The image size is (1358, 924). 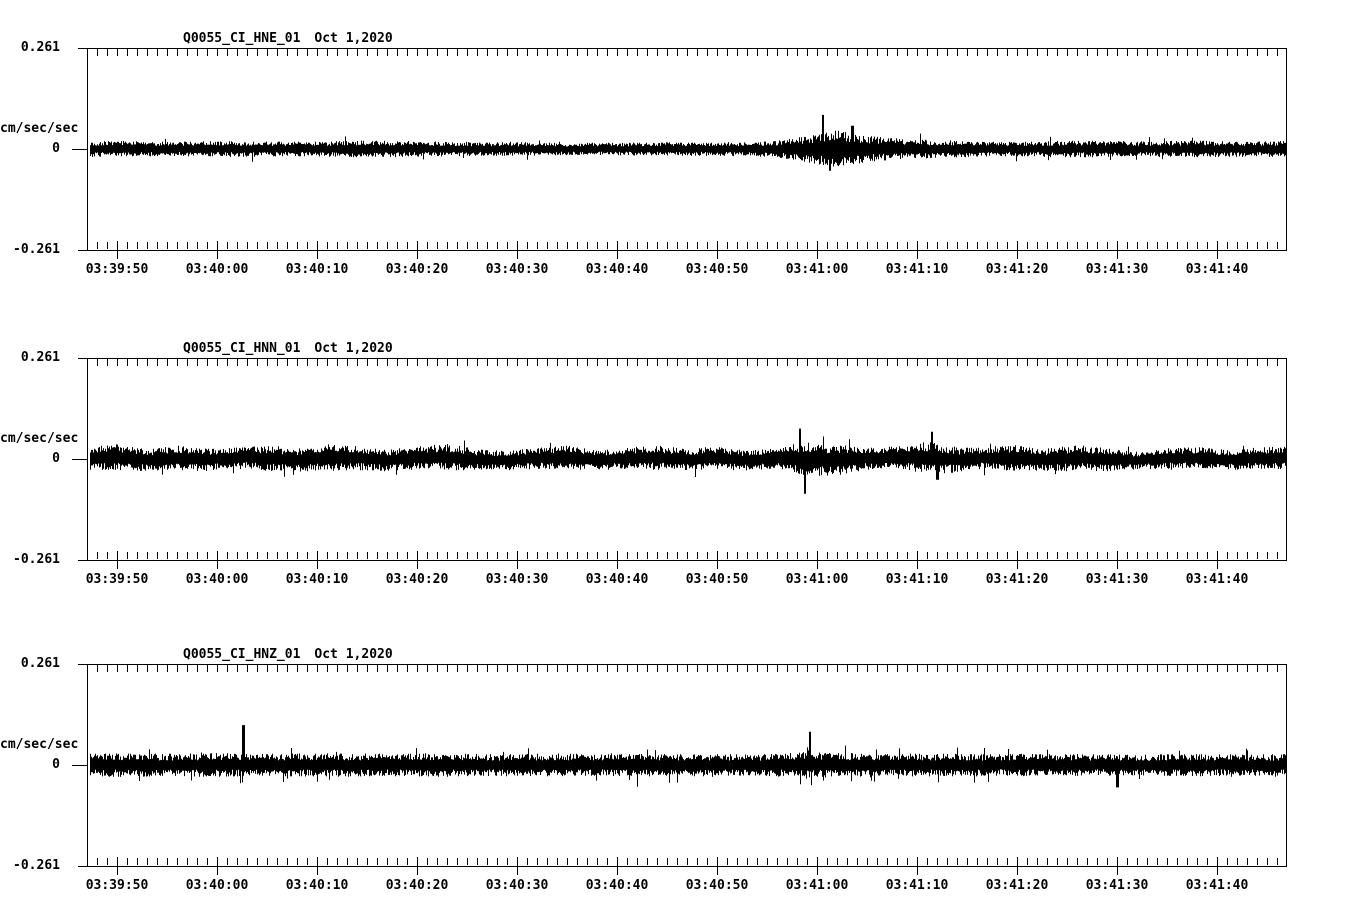 I want to click on plot-title: Q0055_CI_HNZ_01, so click(x=242, y=654).